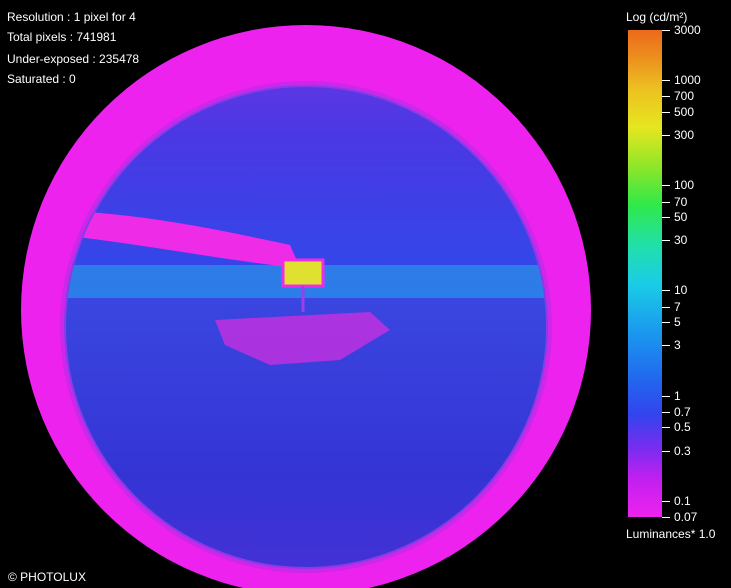 The image size is (731, 588). Describe the element at coordinates (62, 37) in the screenshot. I see `info-total-pixels: Total pixels : 741981` at that location.